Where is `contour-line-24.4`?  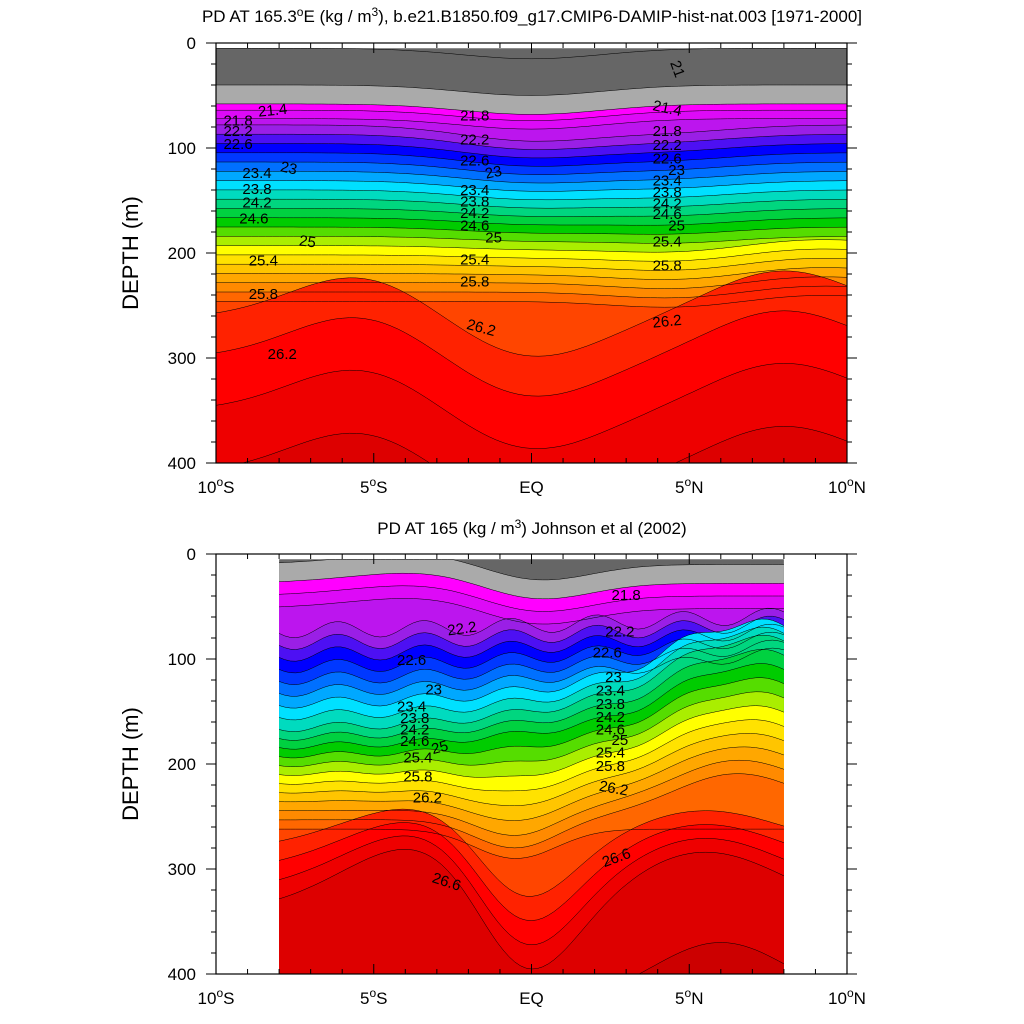
contour-line-24.4 is located at coordinates (531, 729).